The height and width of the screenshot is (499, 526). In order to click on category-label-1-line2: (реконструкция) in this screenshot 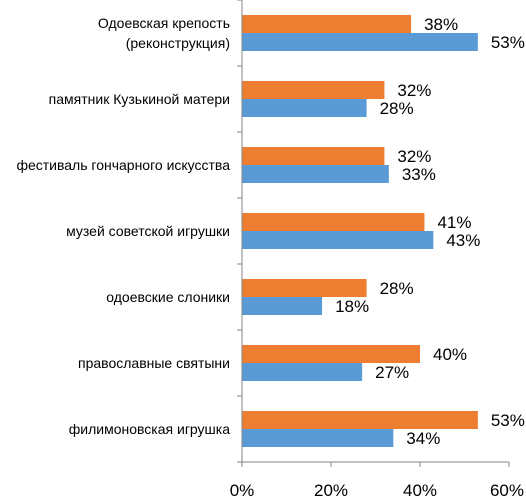, I will do `click(178, 43)`.